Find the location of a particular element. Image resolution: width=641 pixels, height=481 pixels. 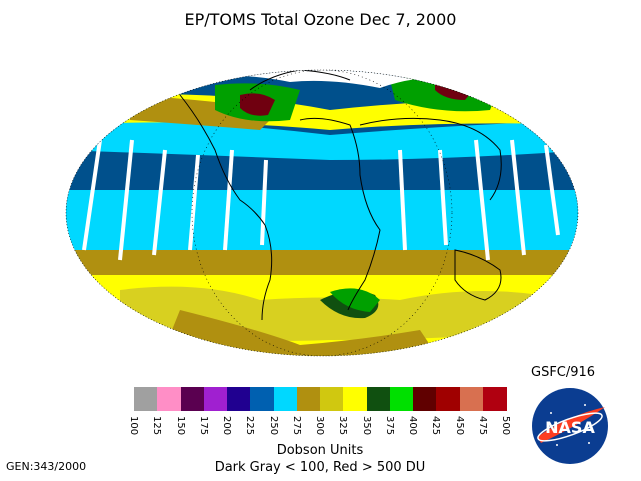

colorbar-tick-label: 425 is located at coordinates (436, 428).